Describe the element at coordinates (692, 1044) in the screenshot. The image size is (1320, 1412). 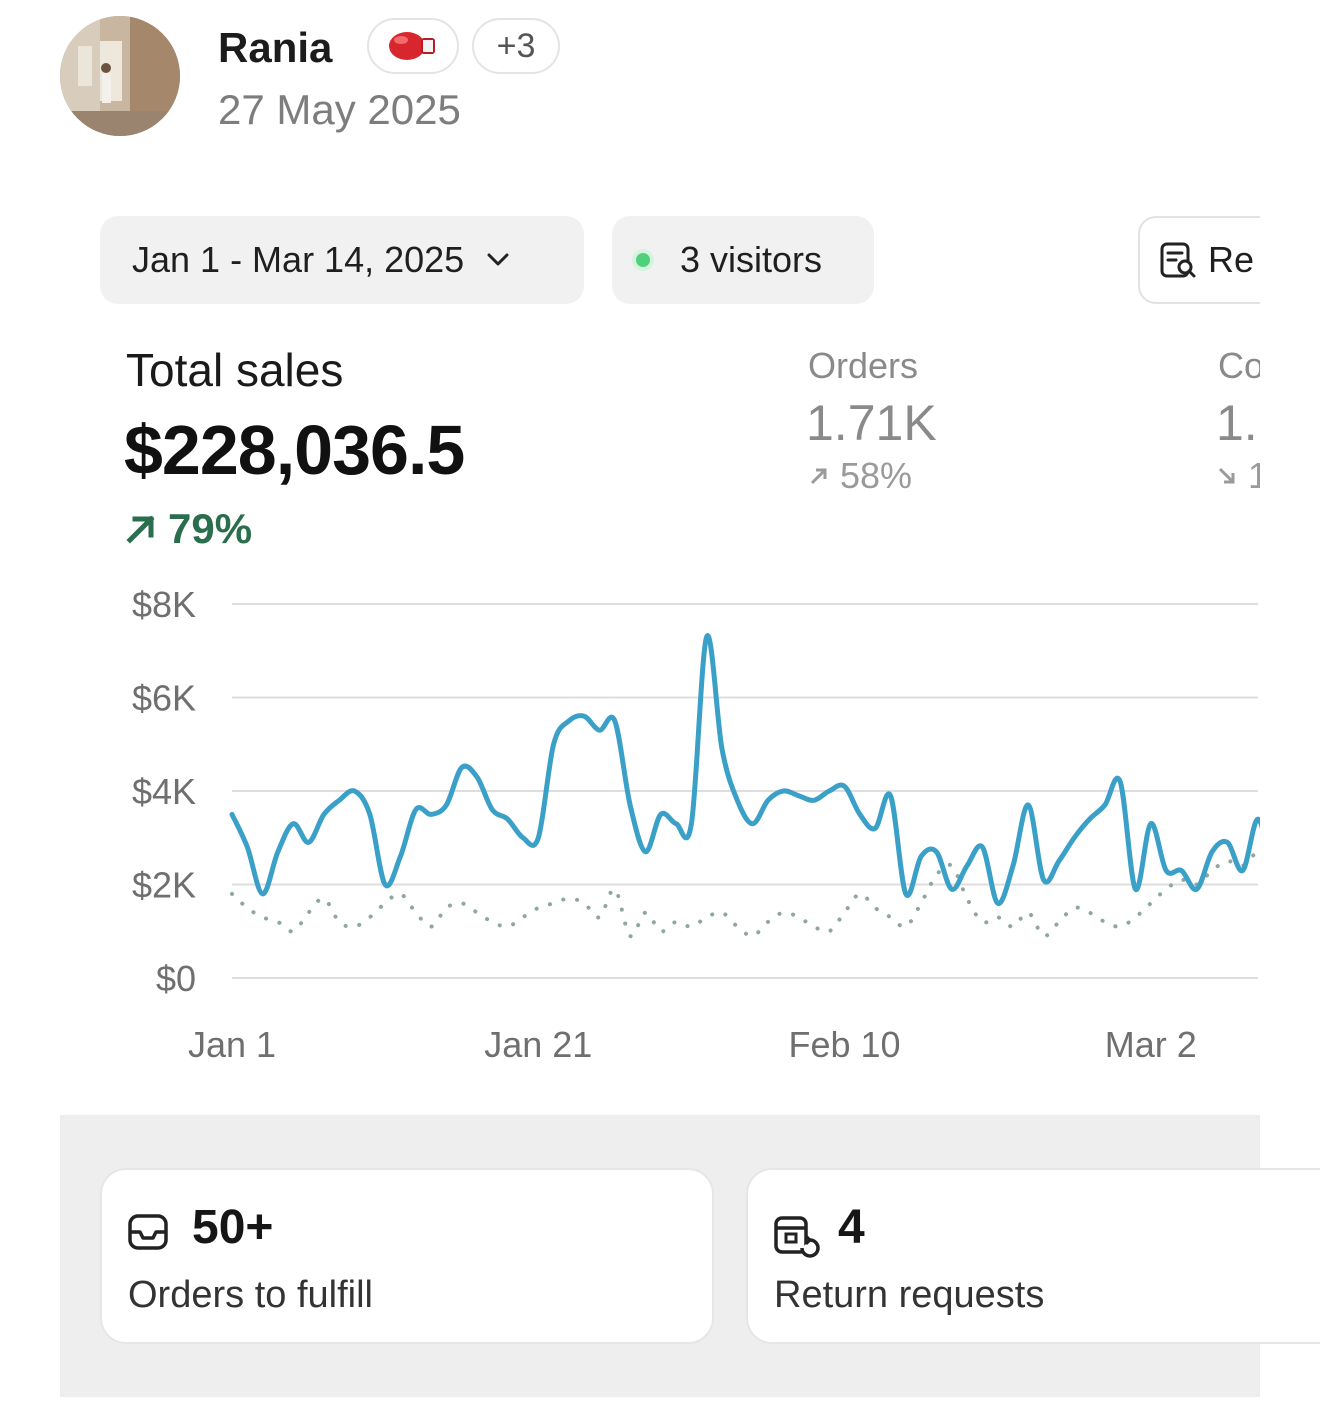
I see `chart-x-axis: Jan 1 Jan 21 Feb 10 Mar 2` at that location.